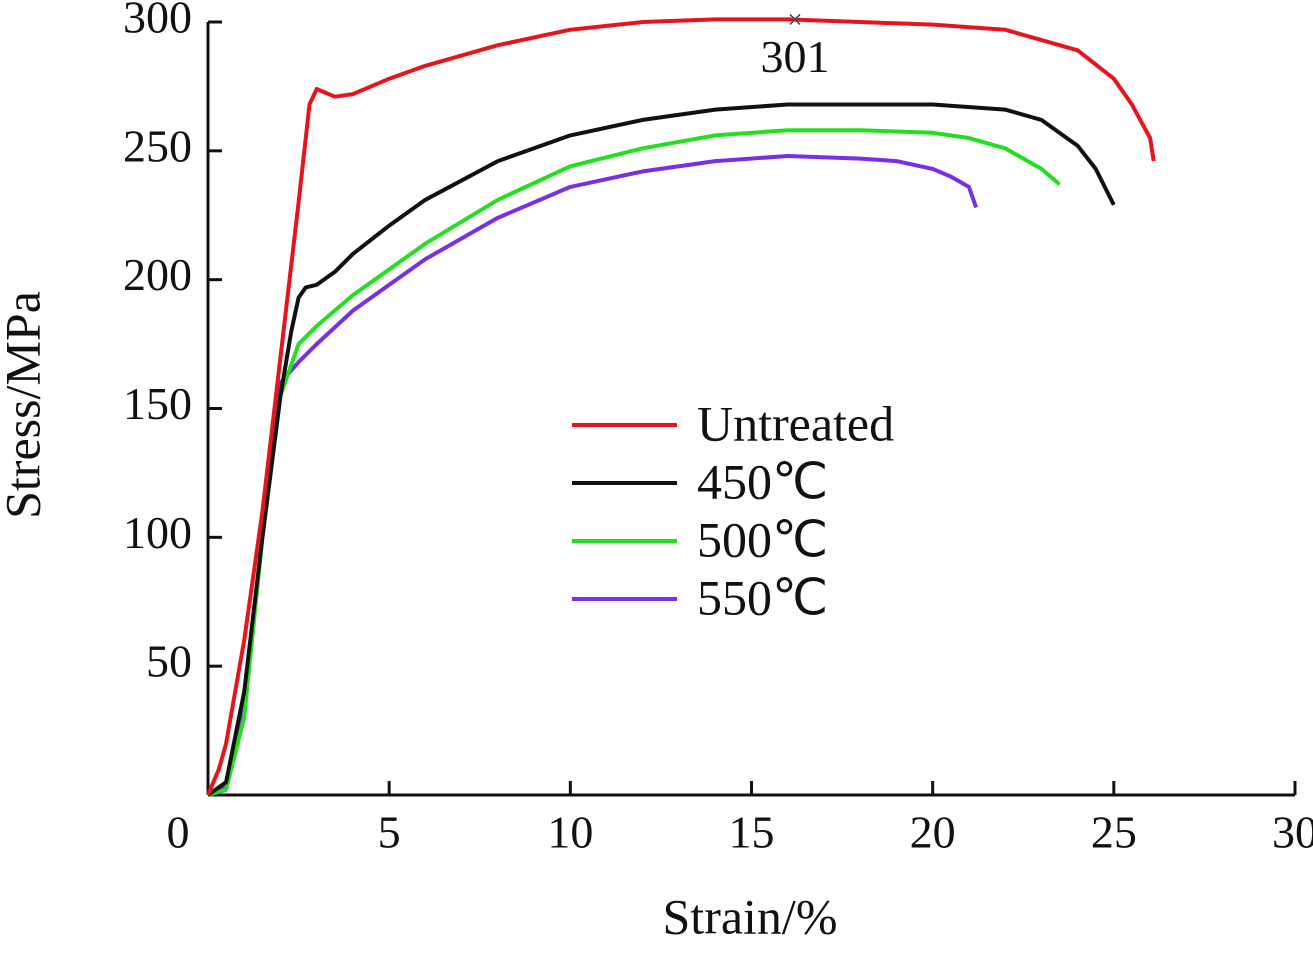 The image size is (1313, 955). What do you see at coordinates (750, 916) in the screenshot?
I see `x-axis-label: Strain/%` at bounding box center [750, 916].